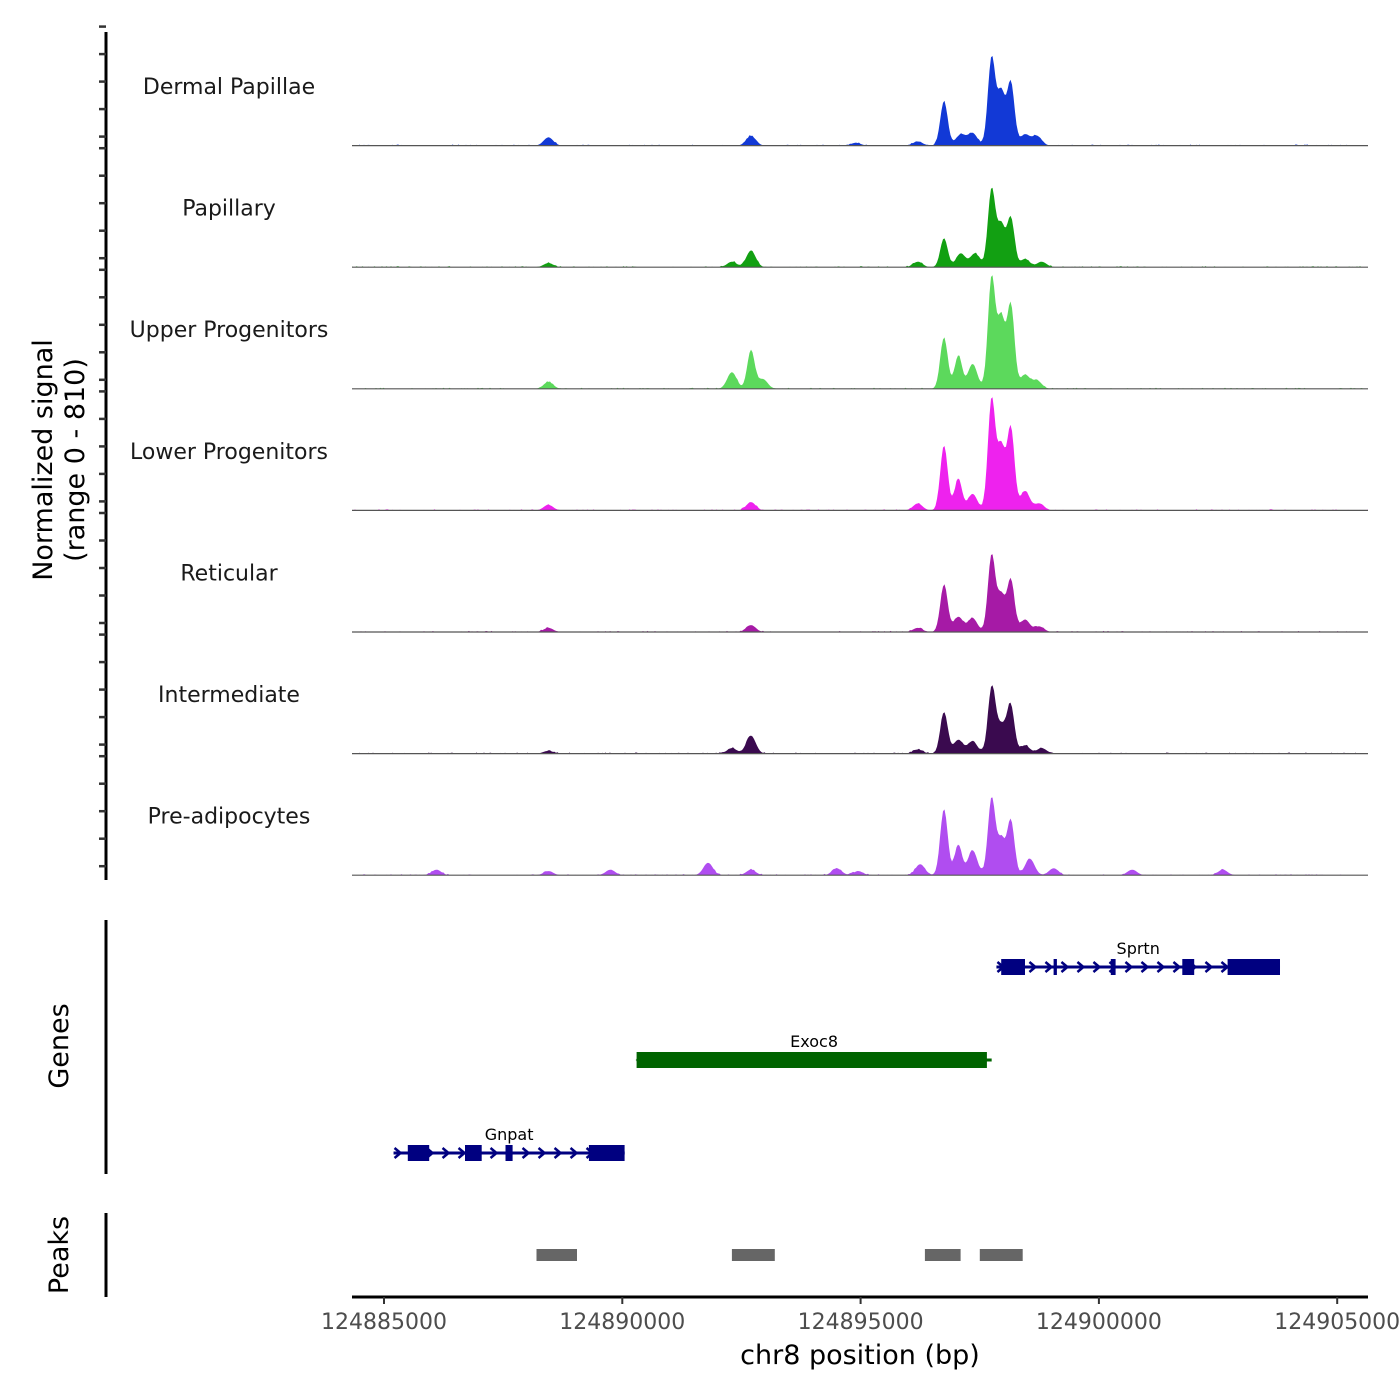 The image size is (1400, 1400). Describe the element at coordinates (229, 209) in the screenshot. I see `track-label: Papillary` at that location.